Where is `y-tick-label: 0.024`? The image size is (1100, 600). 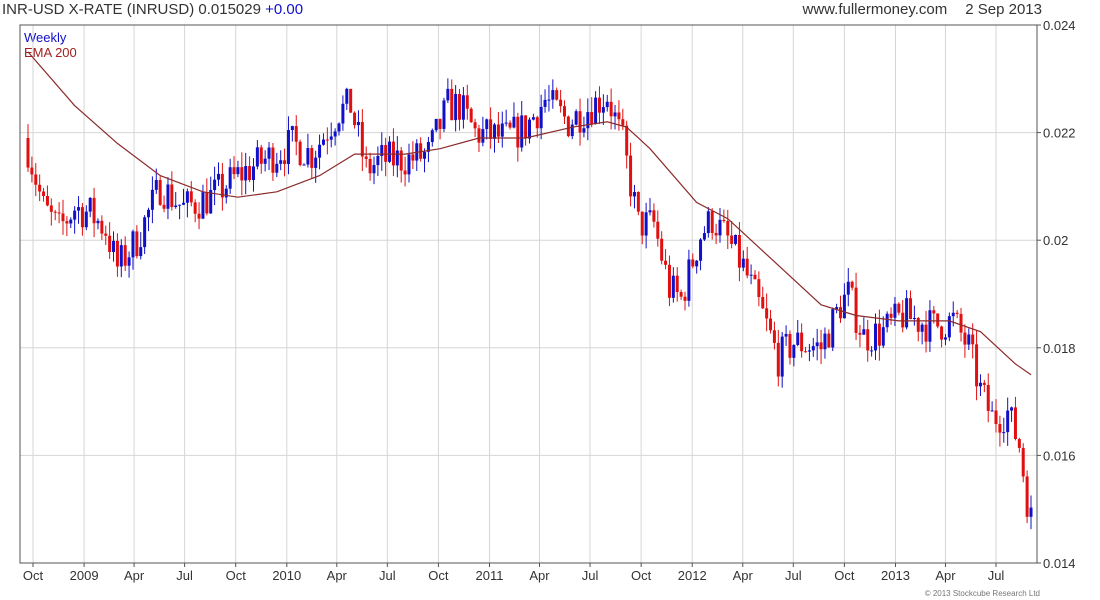
y-tick-label: 0.024 is located at coordinates (1059, 25).